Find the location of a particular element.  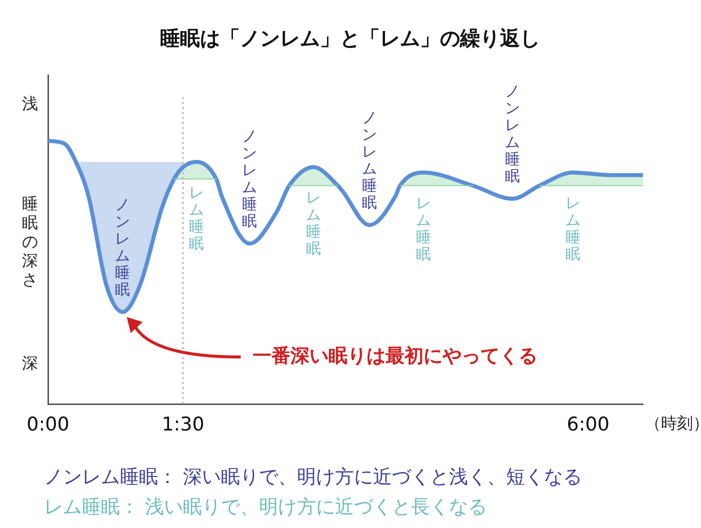

text: 浅 is located at coordinates (30, 104).